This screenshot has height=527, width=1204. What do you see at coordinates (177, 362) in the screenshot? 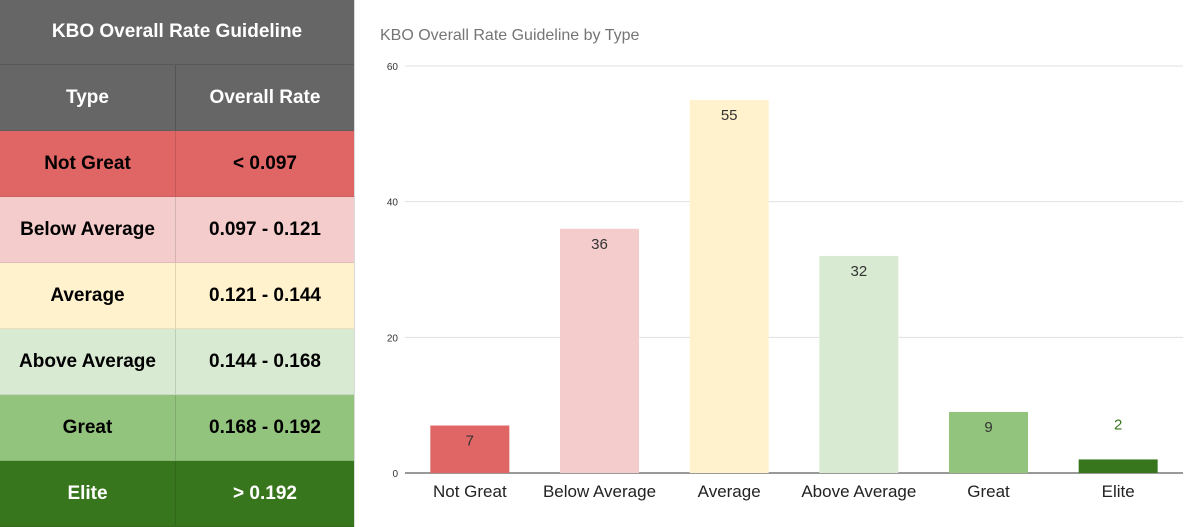
I see `table-row: Above Average 0.144 - 0.168` at bounding box center [177, 362].